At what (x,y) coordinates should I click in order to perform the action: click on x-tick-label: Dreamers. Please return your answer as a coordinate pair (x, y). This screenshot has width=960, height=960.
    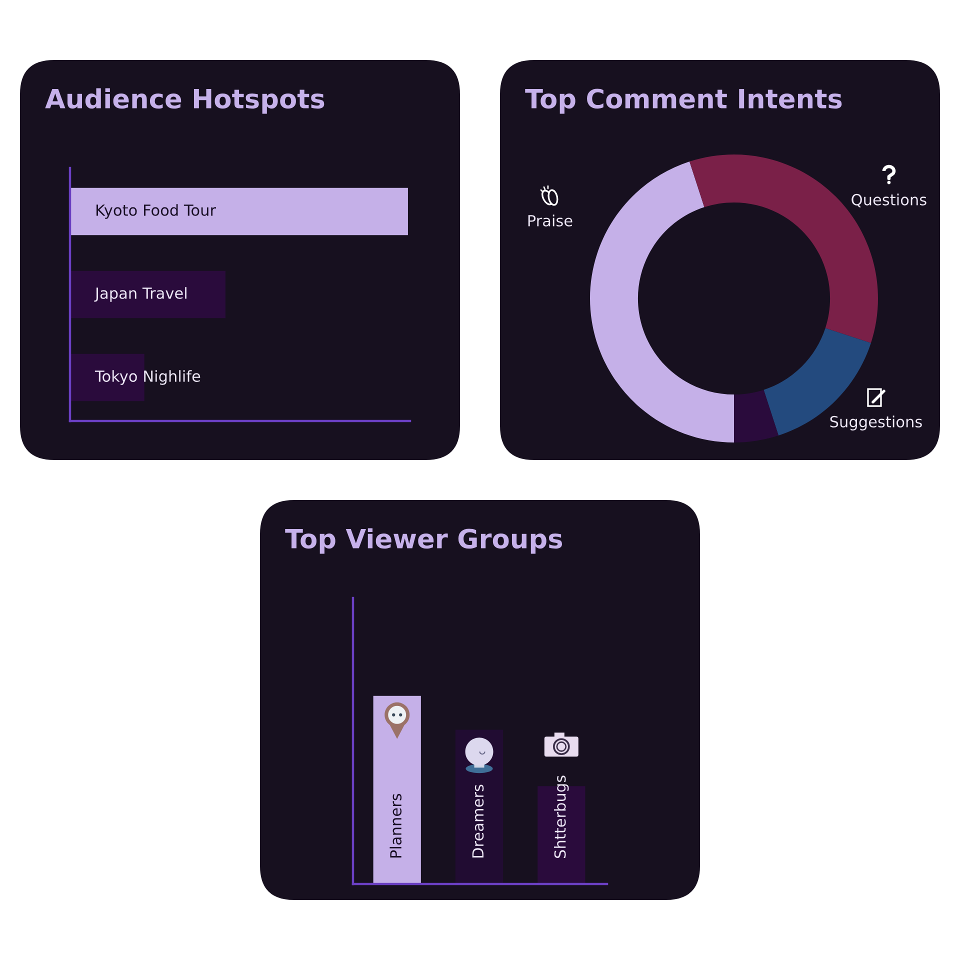
    Looking at the image, I should click on (478, 821).